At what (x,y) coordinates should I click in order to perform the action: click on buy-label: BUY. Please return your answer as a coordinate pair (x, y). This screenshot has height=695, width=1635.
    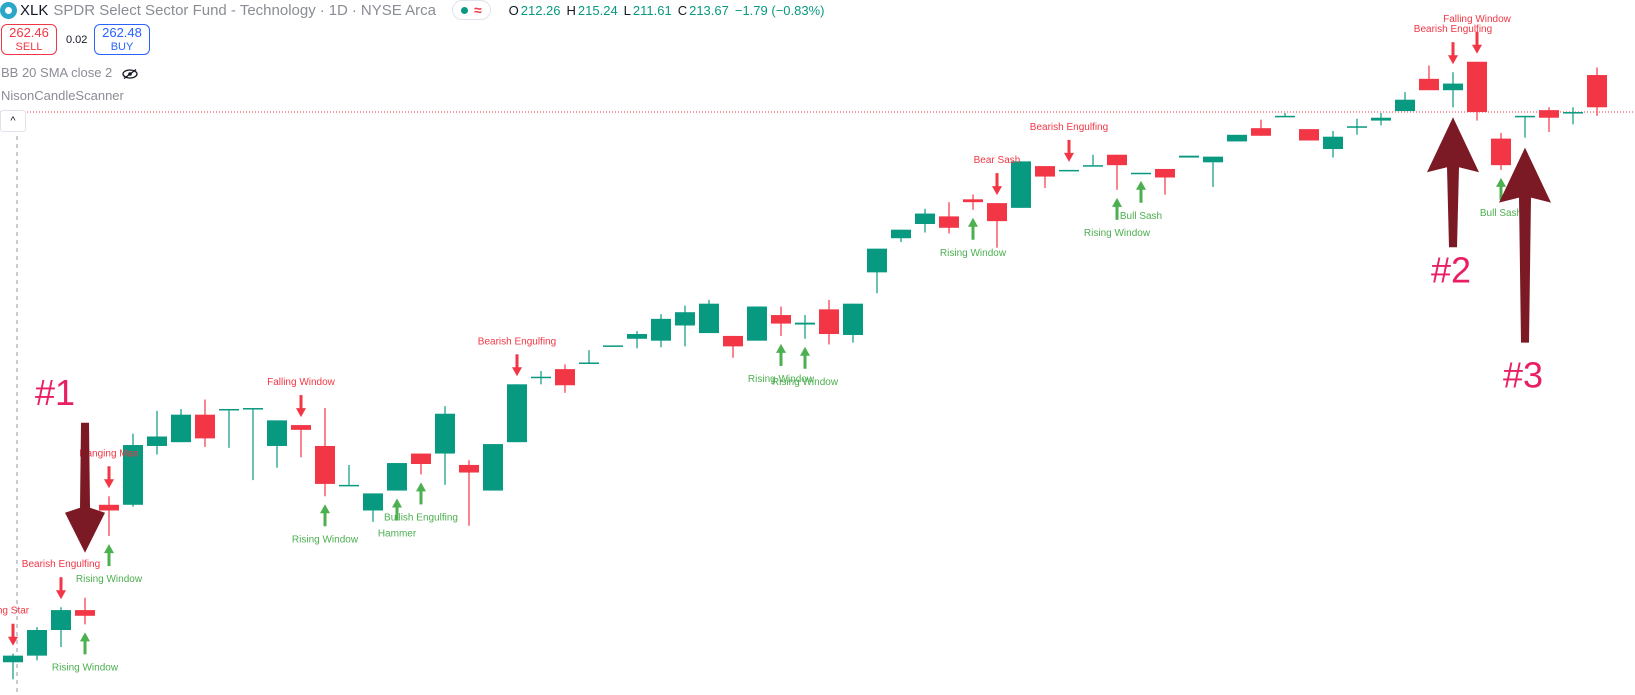
    Looking at the image, I should click on (122, 47).